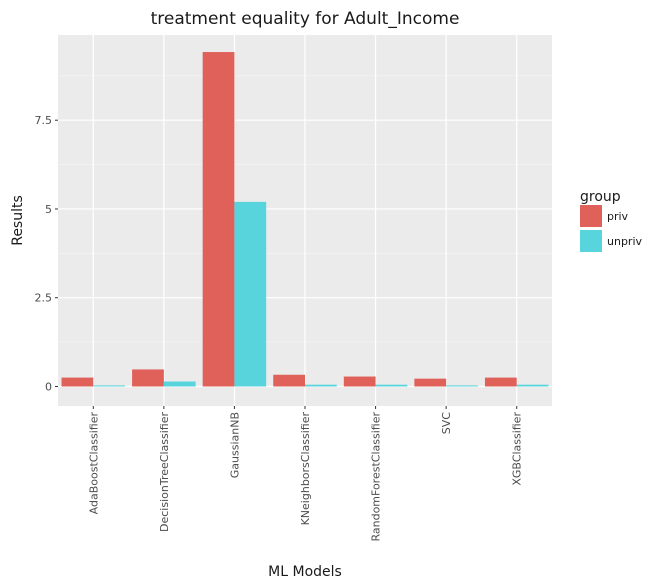 This screenshot has height=588, width=672. Describe the element at coordinates (44, 120) in the screenshot. I see `y-tick-label: 7.5` at that location.